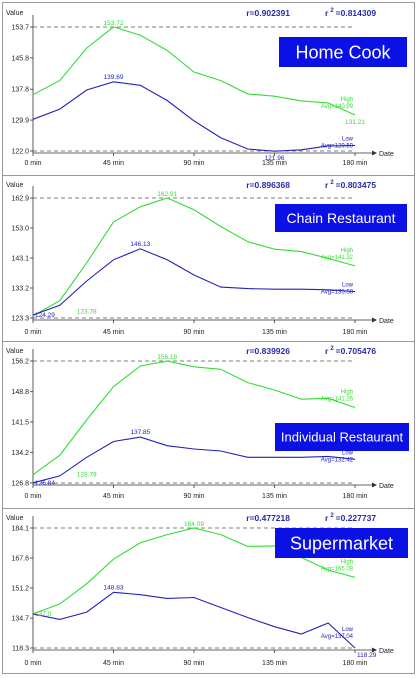  What do you see at coordinates (268, 13) in the screenshot?
I see `r-stat: r=0.902391` at bounding box center [268, 13].